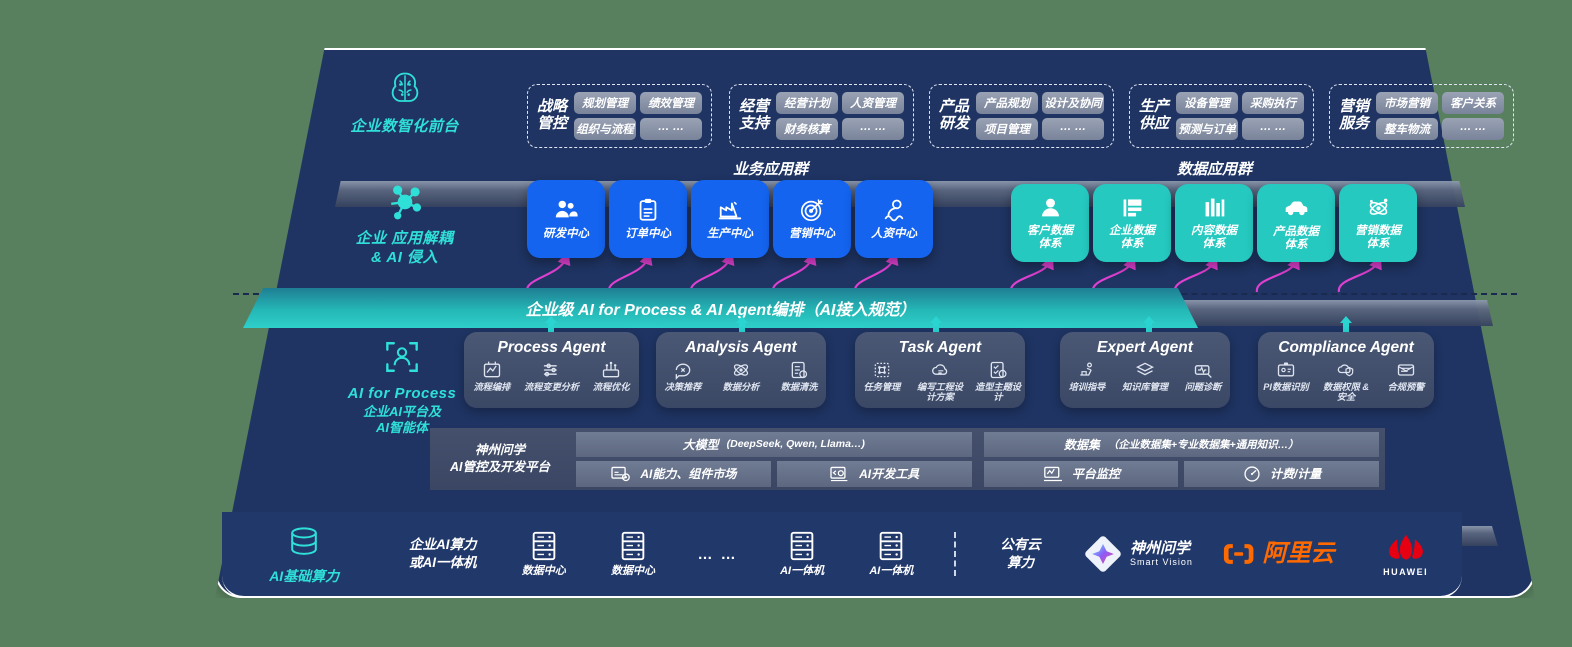 The width and height of the screenshot is (1572, 647). Describe the element at coordinates (492, 376) in the screenshot. I see `agent-item: 流程编排` at that location.